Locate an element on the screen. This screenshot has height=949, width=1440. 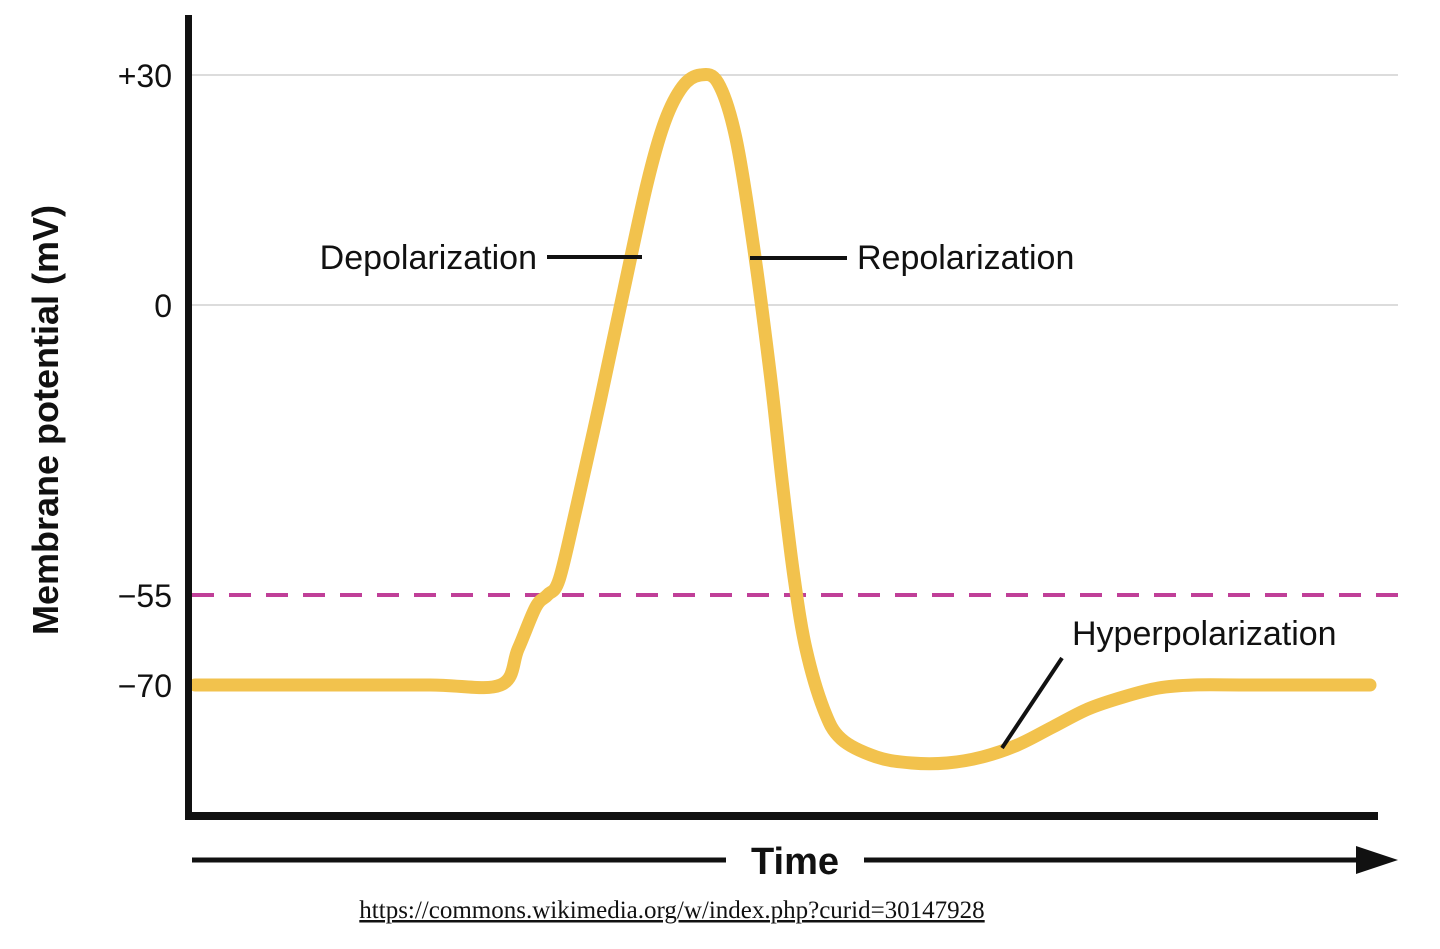
time-label: Time is located at coordinates (795, 862).